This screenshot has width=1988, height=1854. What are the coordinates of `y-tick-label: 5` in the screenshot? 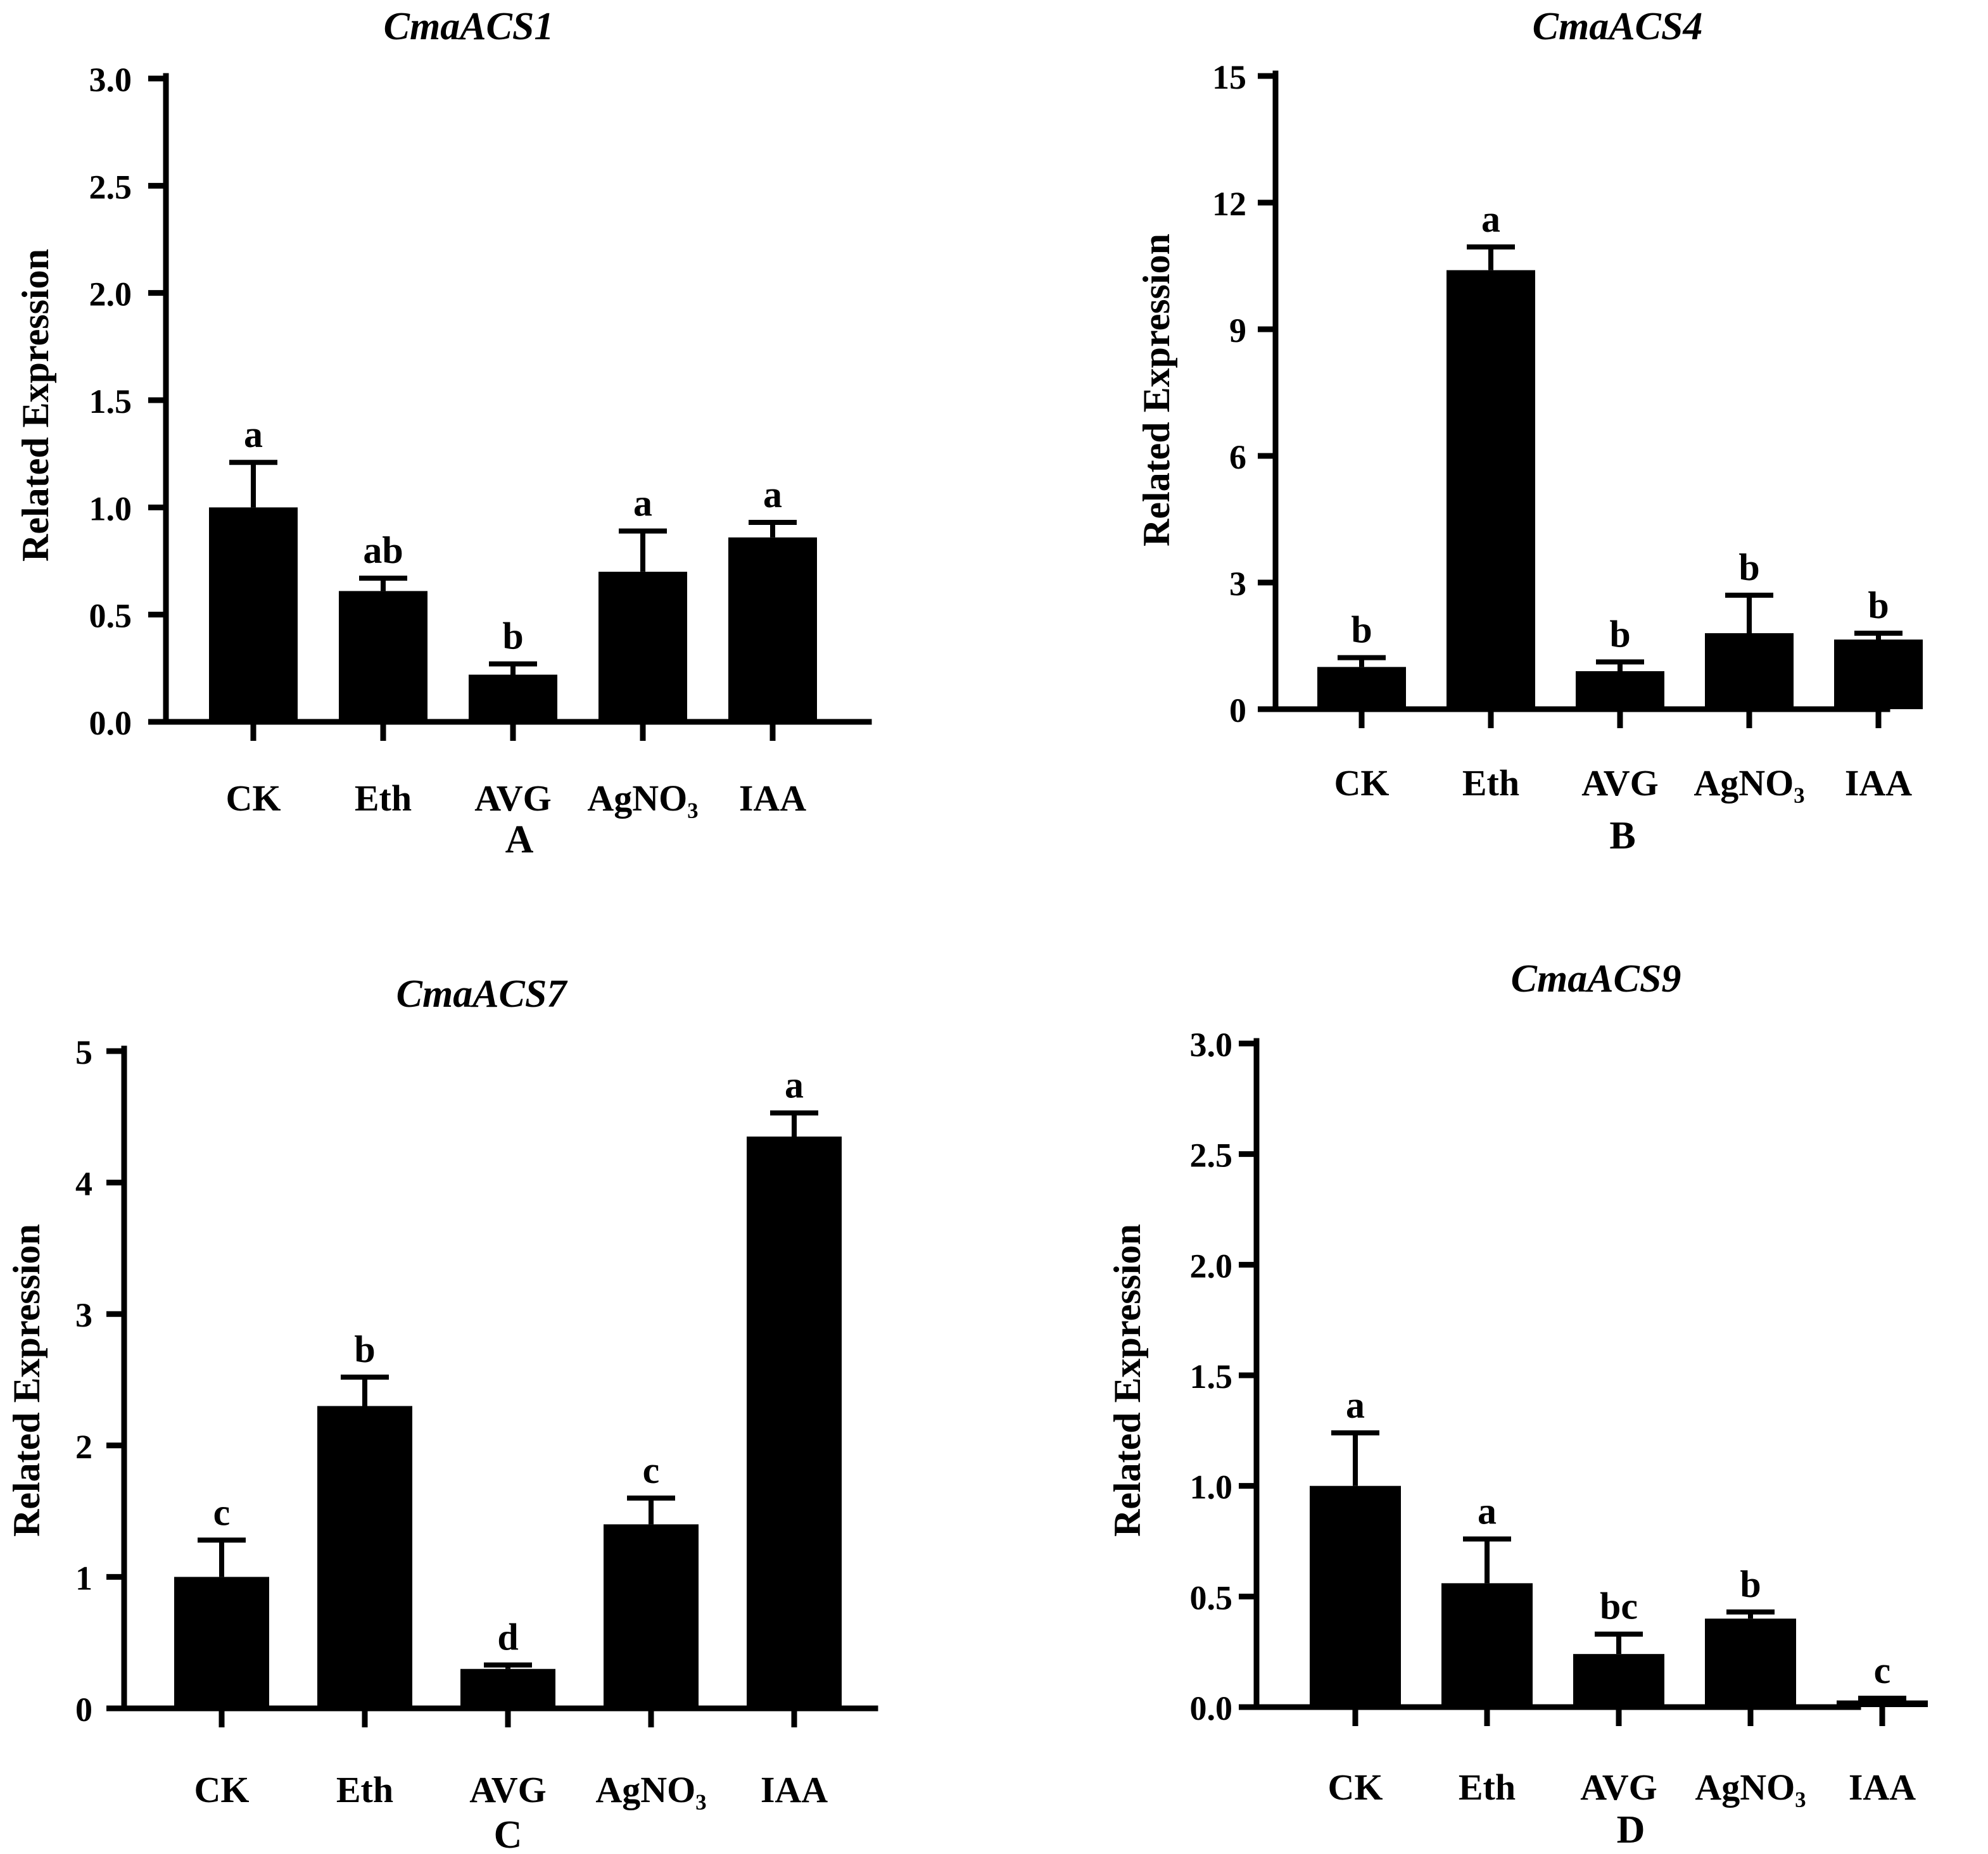 It's located at (83, 1052).